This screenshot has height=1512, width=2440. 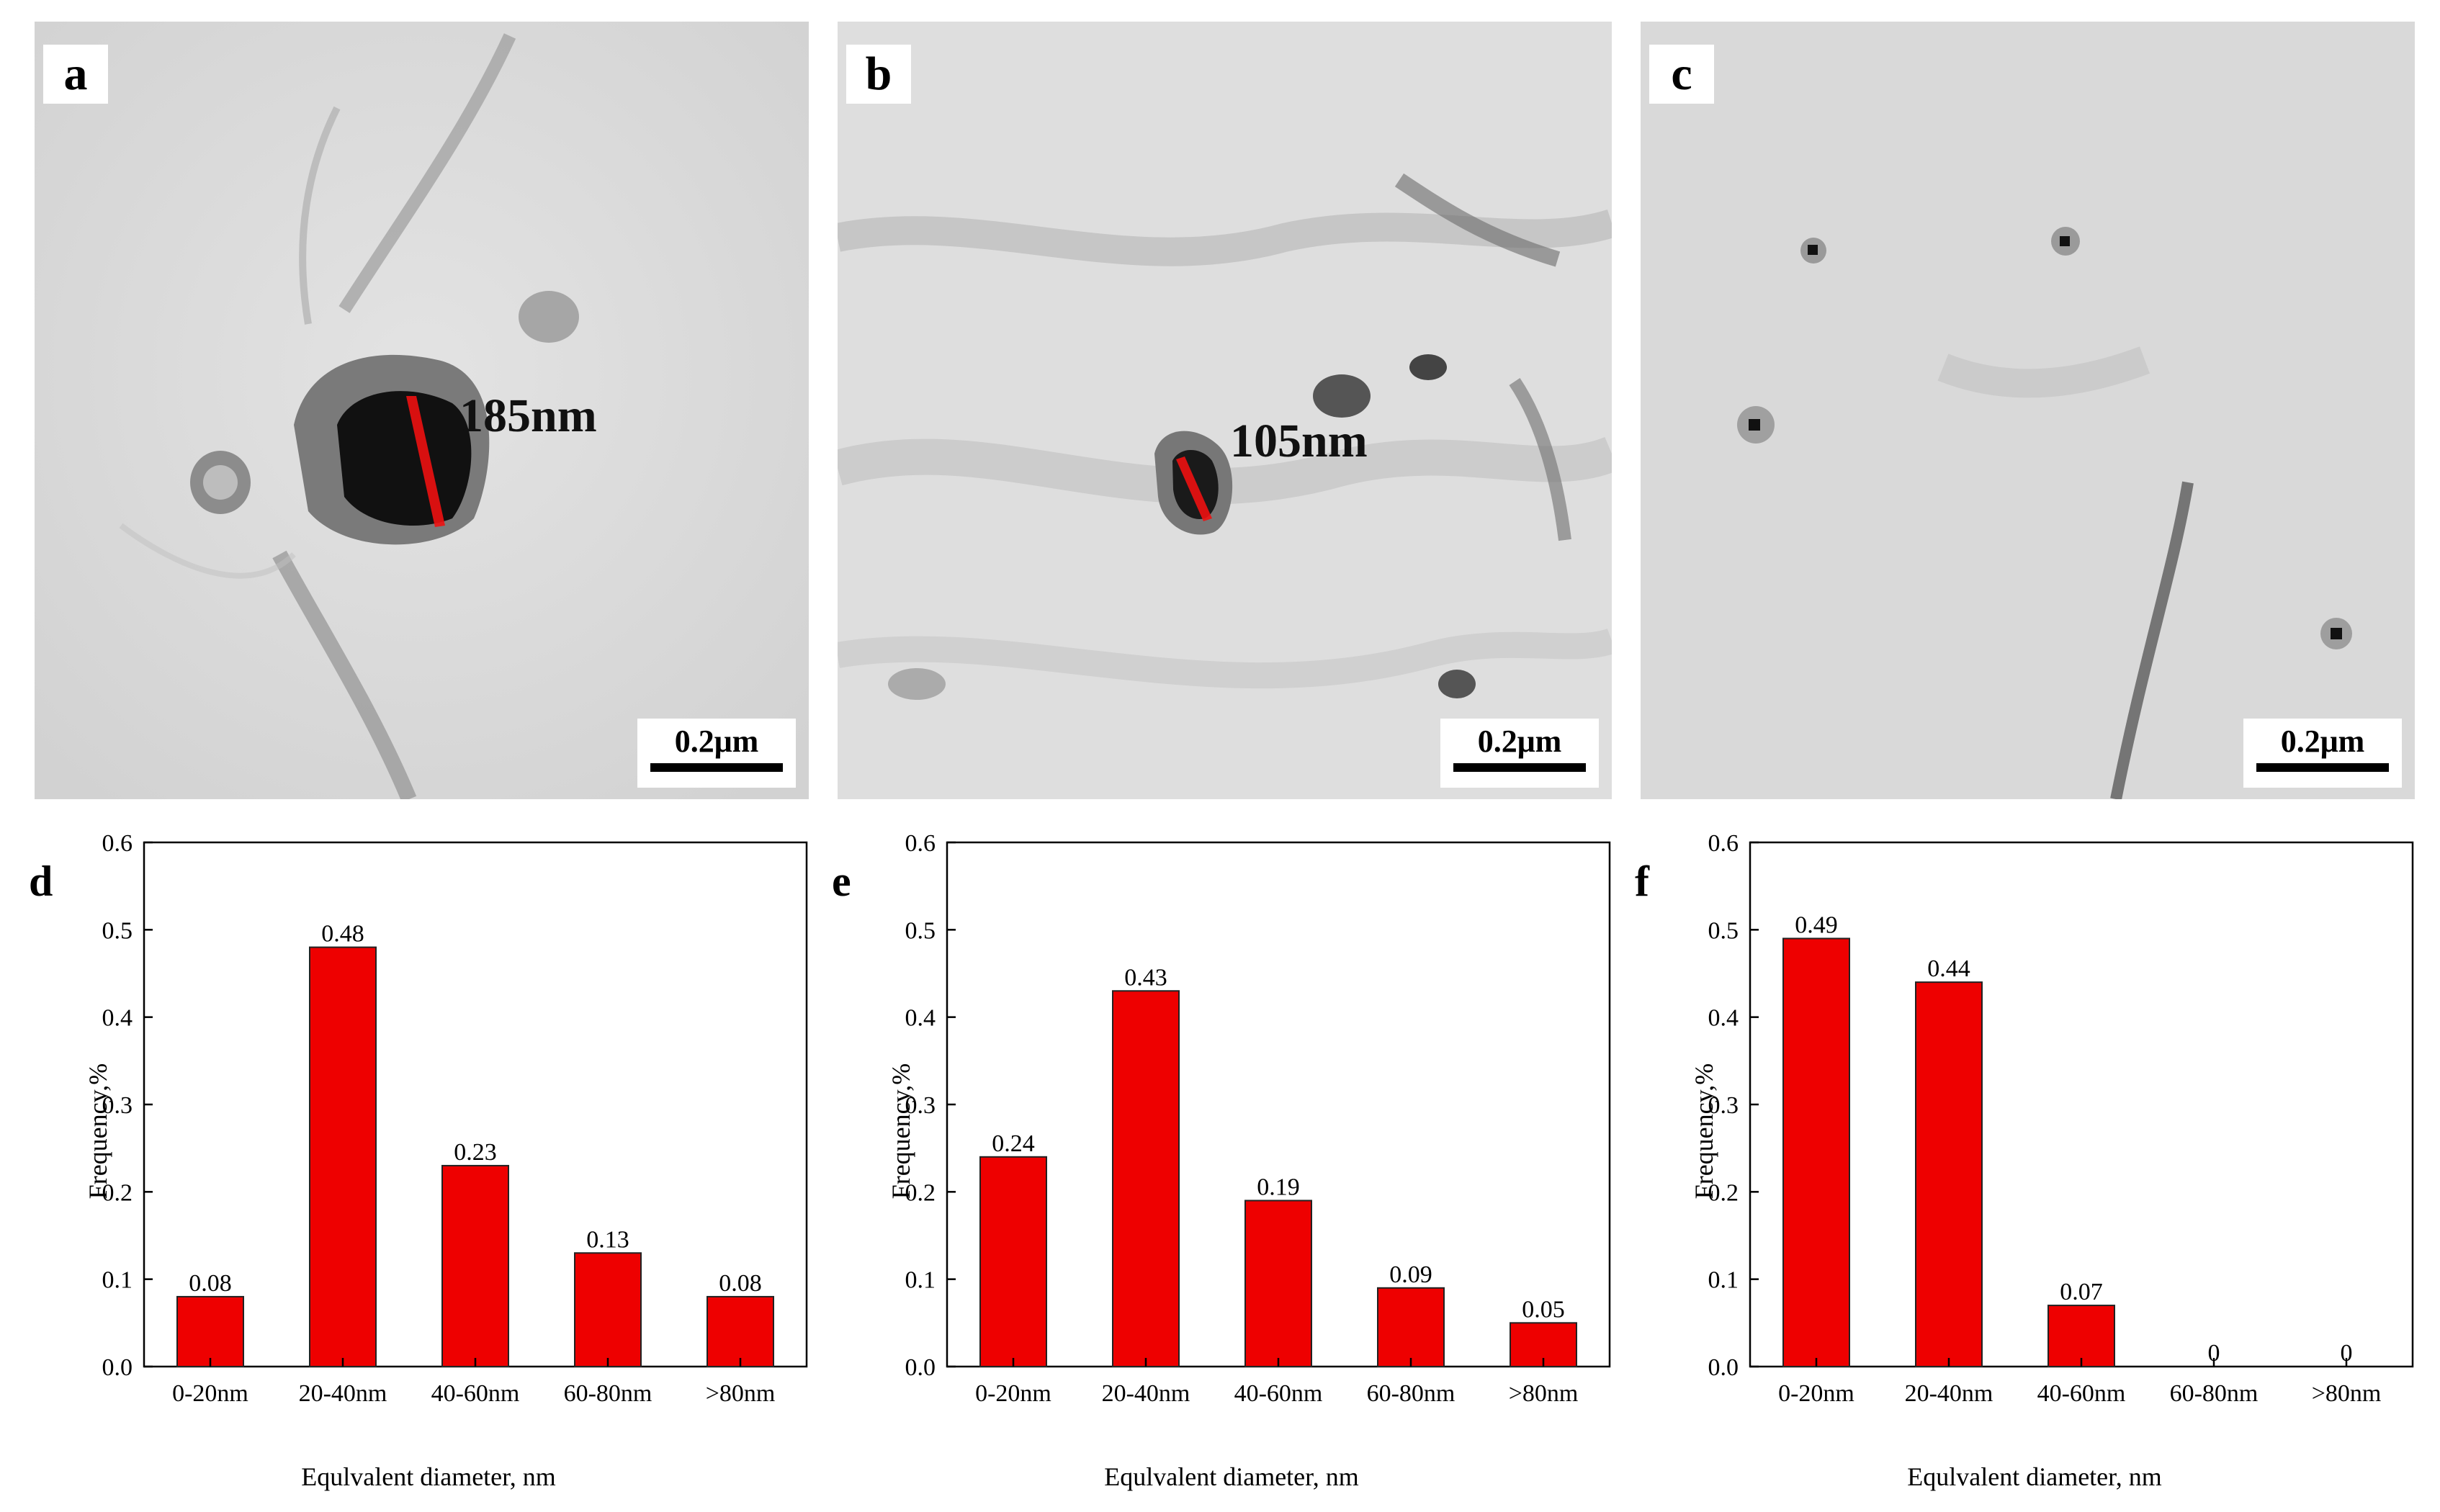 What do you see at coordinates (1520, 767) in the screenshot?
I see `scale-line-b` at bounding box center [1520, 767].